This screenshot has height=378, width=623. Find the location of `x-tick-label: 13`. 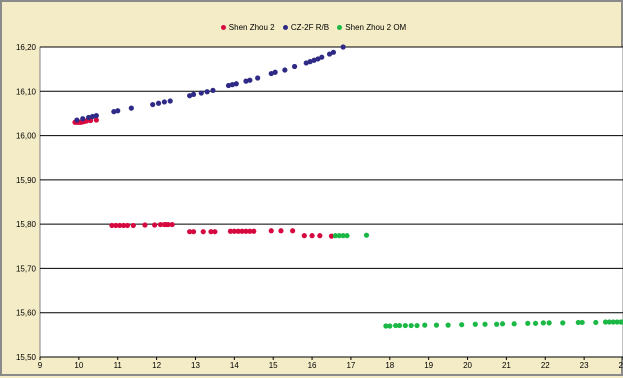

x-tick-label: 13 is located at coordinates (195, 365).